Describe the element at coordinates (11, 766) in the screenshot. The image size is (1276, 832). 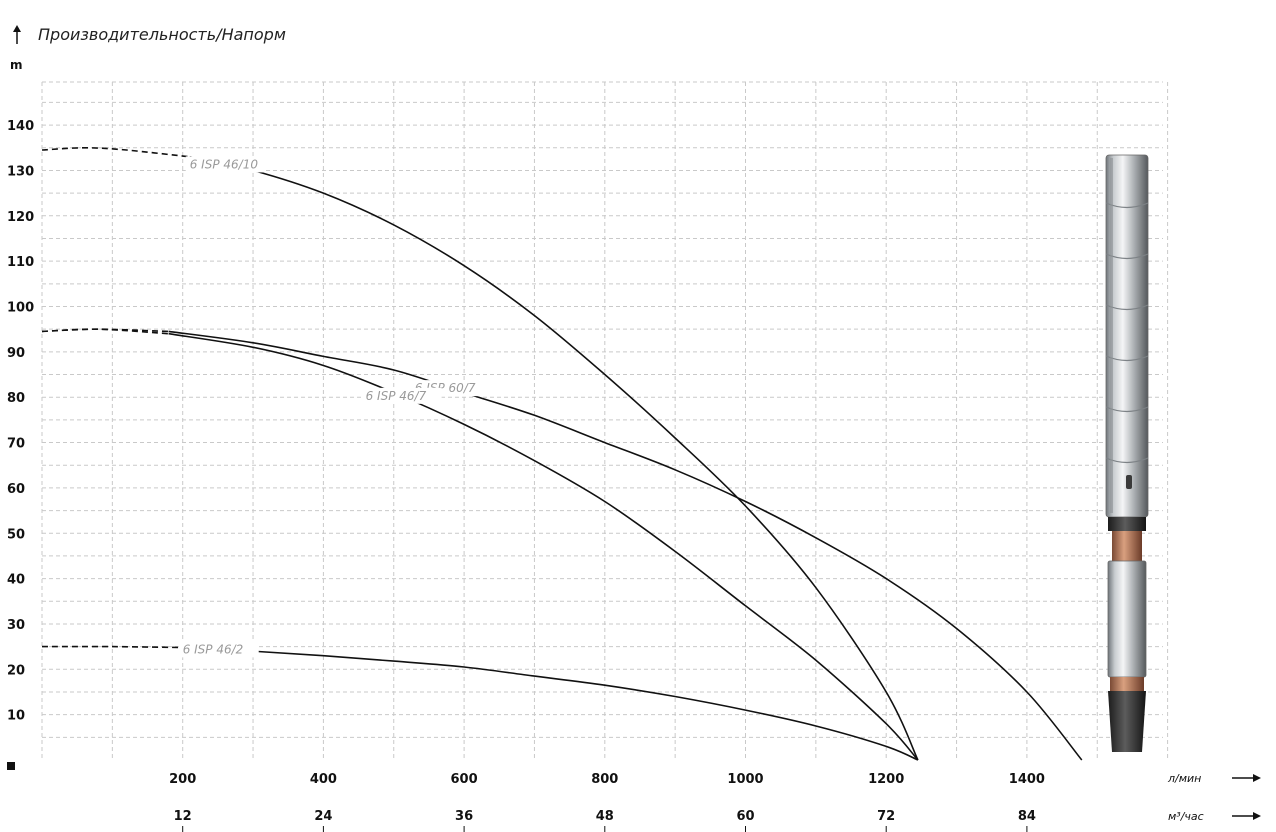
I see `origin-marker` at that location.